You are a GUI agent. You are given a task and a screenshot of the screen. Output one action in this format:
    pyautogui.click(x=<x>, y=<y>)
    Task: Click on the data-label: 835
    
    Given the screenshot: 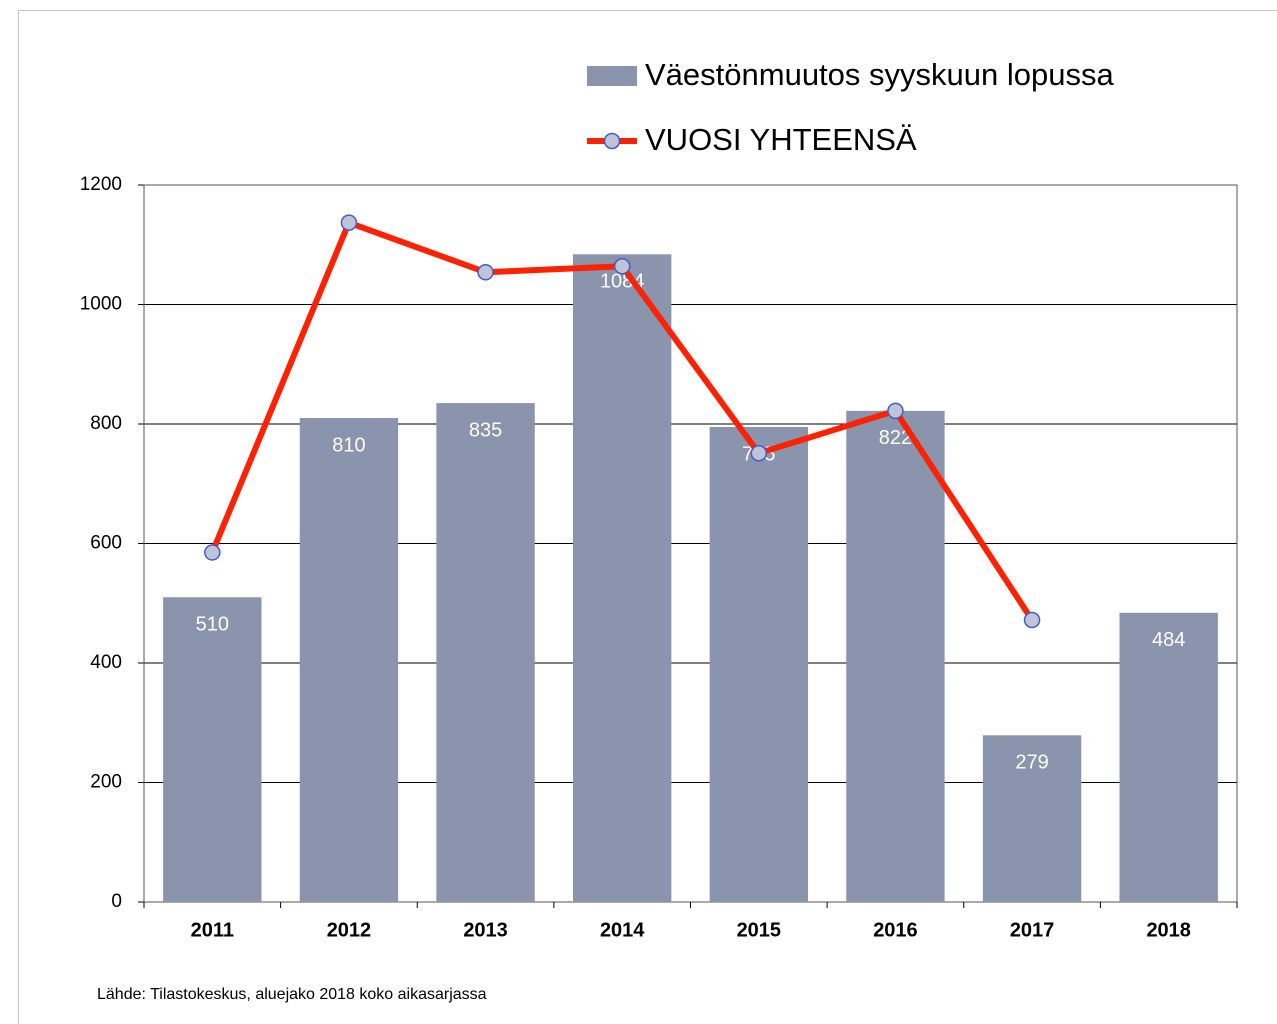 What is the action you would take?
    pyautogui.click(x=485, y=430)
    